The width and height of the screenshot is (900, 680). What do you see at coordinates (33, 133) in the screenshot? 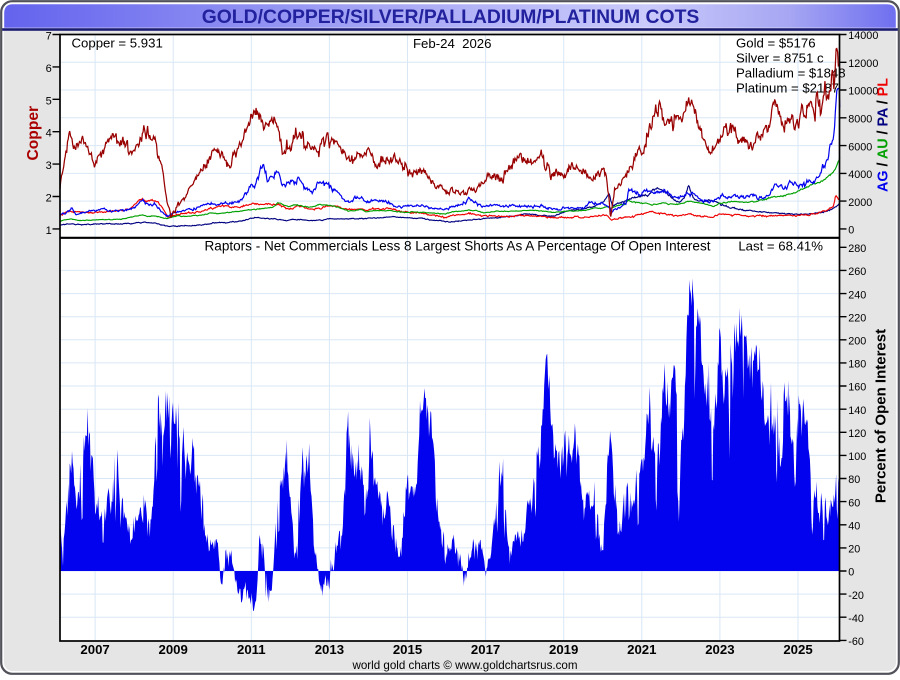
I see `svg-text: Copper` at bounding box center [33, 133].